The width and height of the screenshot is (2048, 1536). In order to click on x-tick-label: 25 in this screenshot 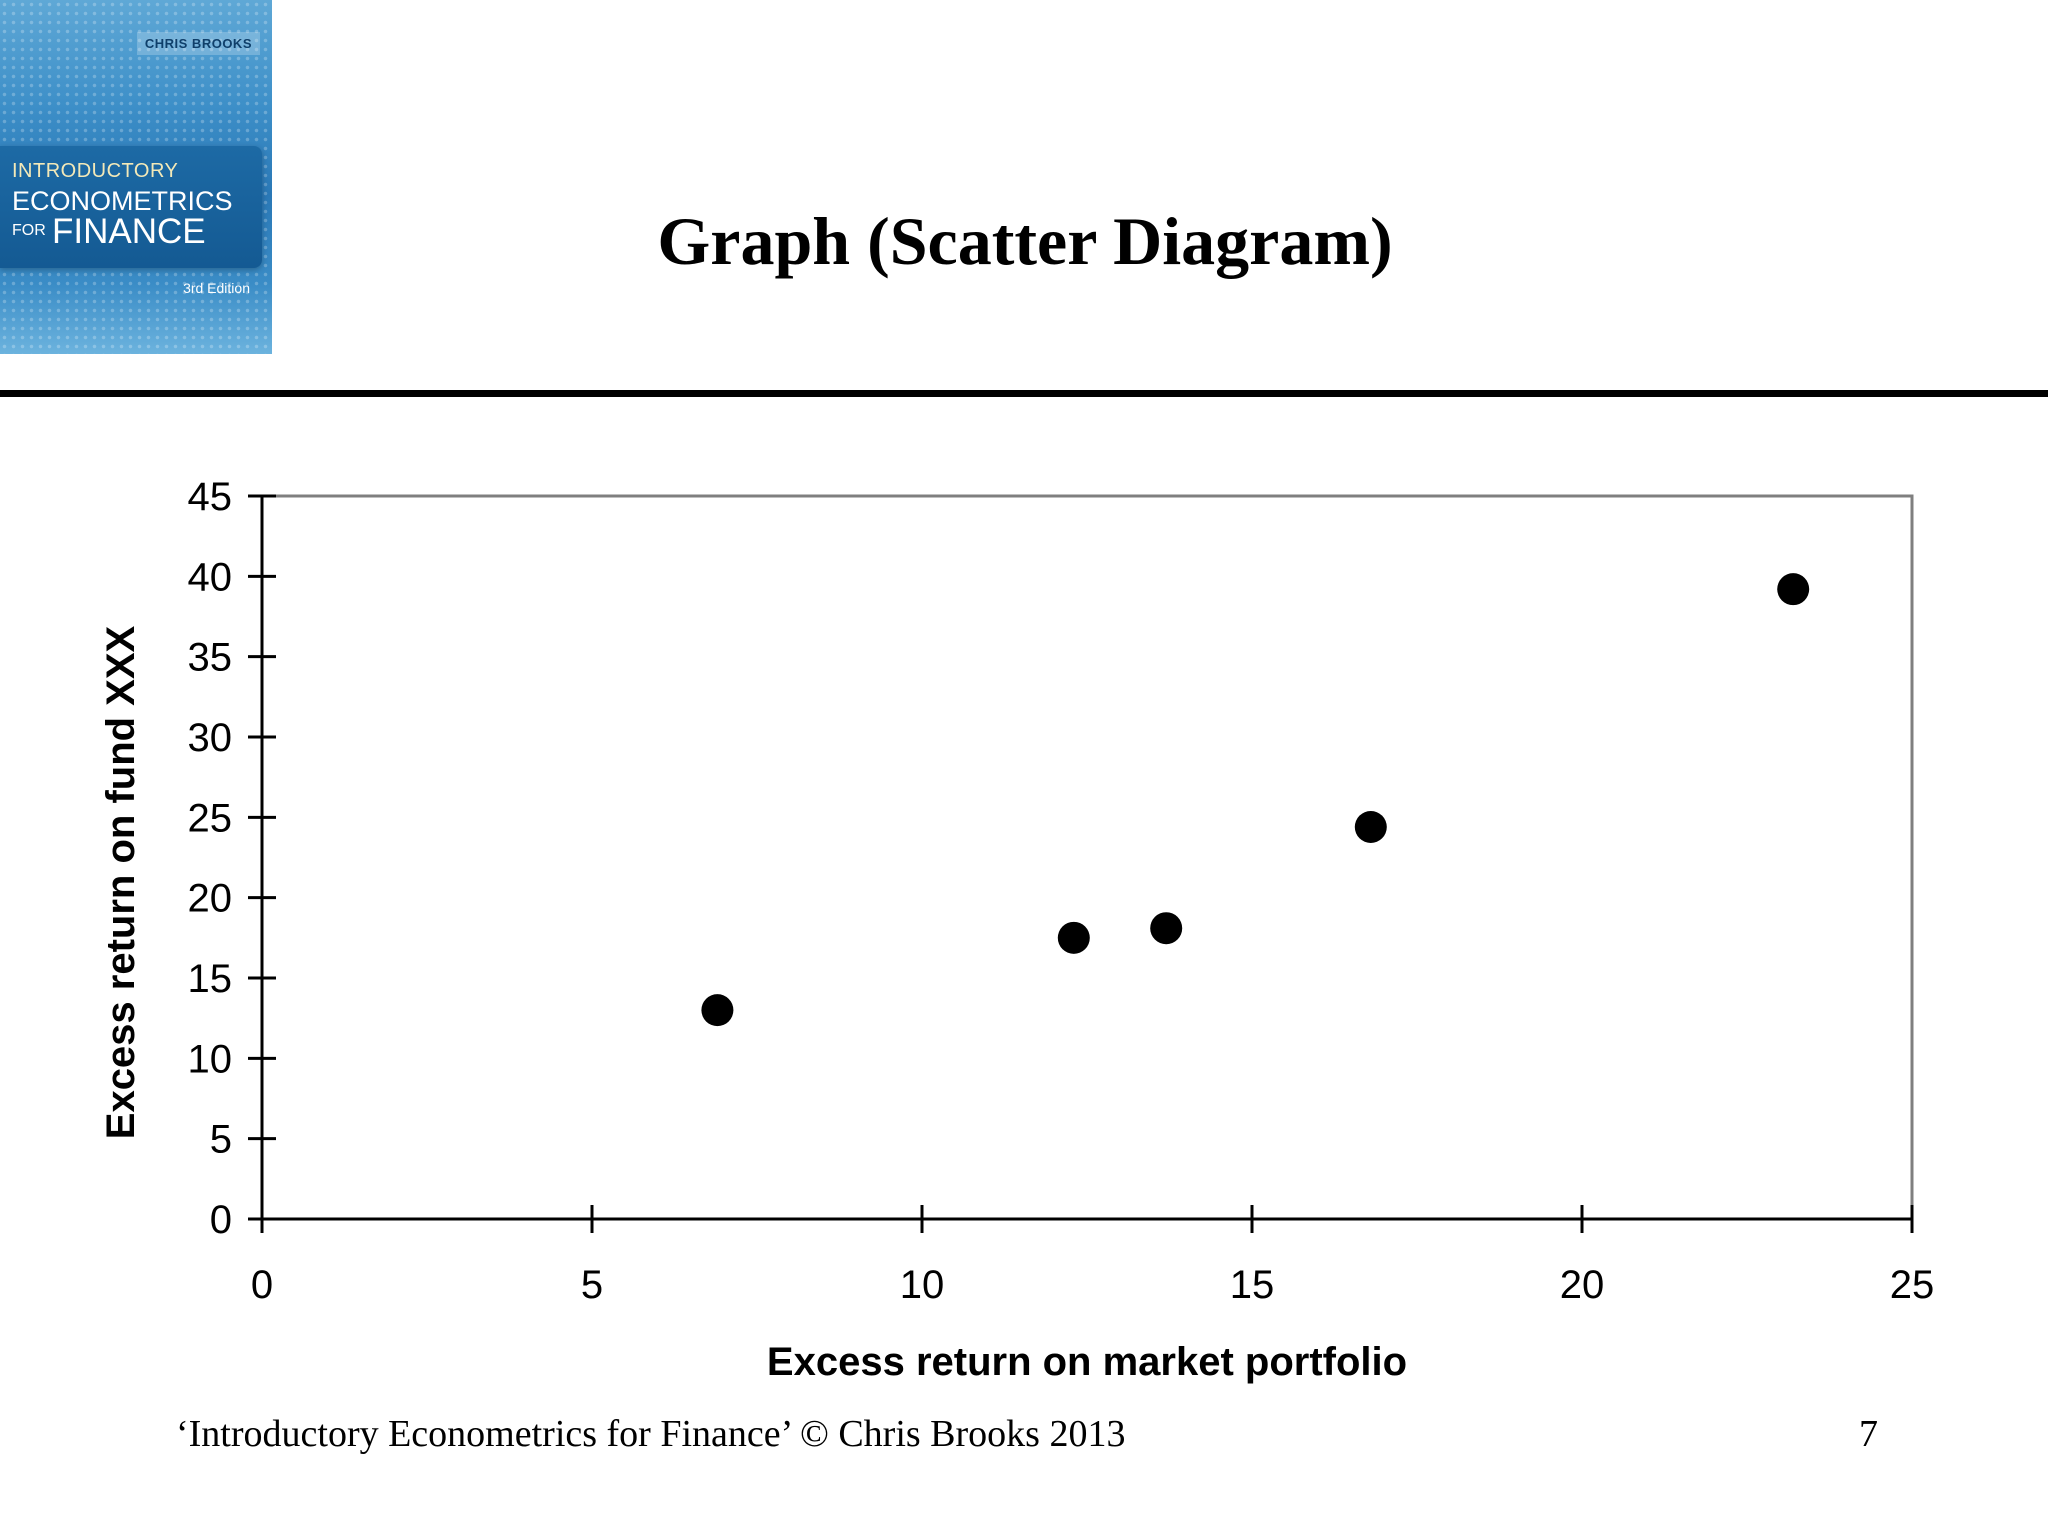, I will do `click(1912, 1285)`.